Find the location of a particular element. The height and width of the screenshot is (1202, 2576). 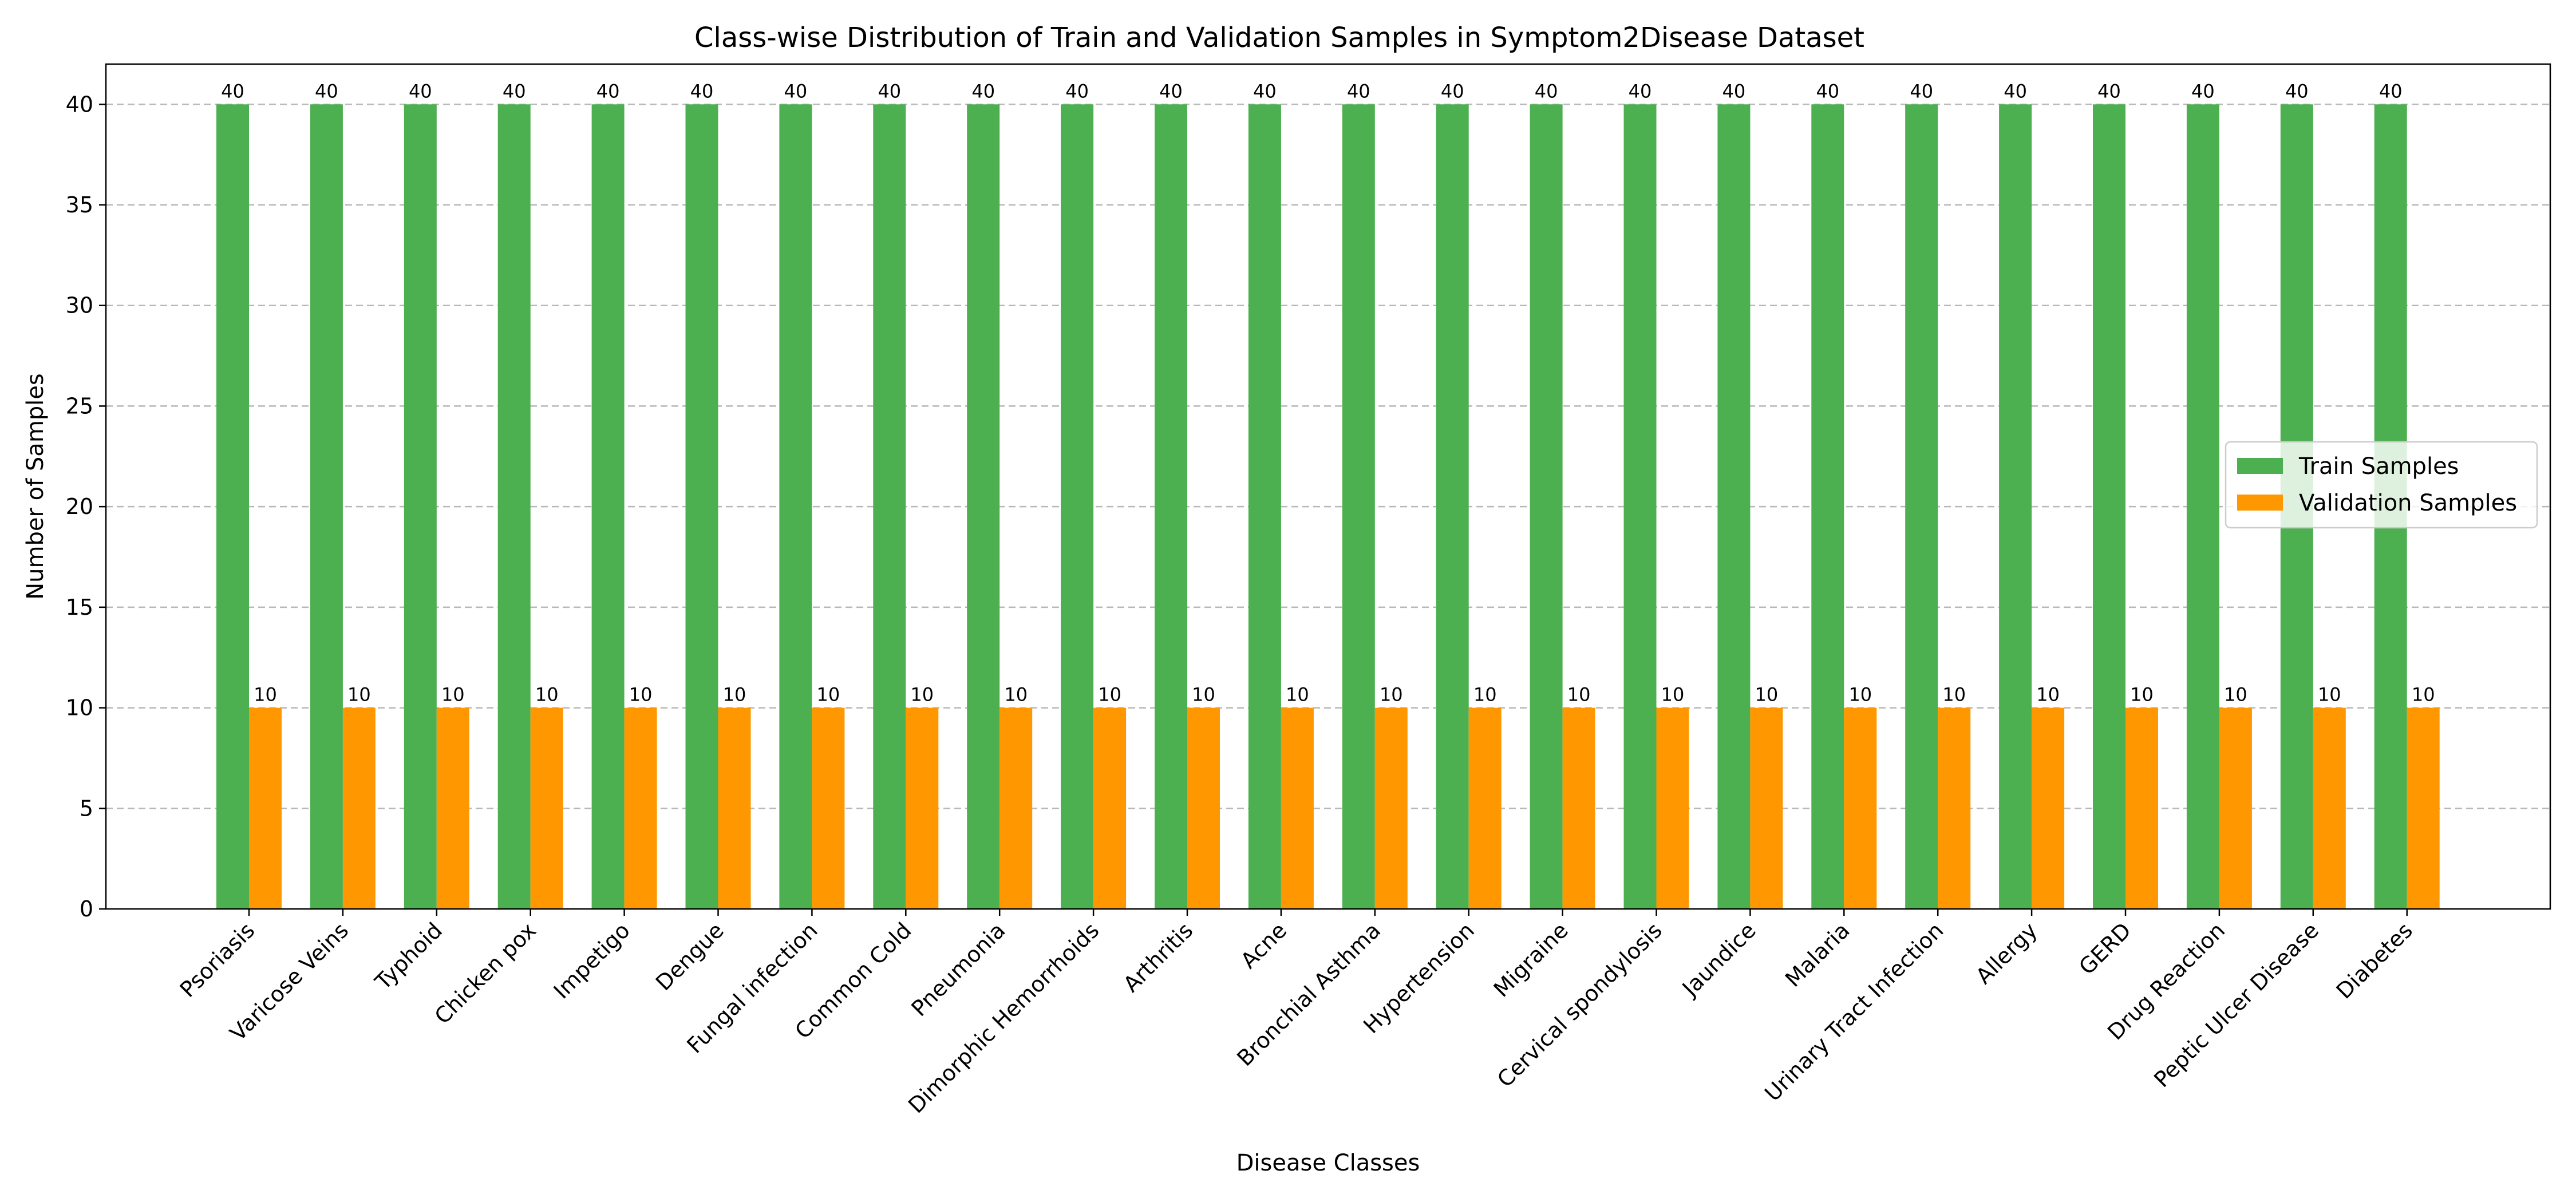

x-tick-label: Psoriasis is located at coordinates (217, 960).